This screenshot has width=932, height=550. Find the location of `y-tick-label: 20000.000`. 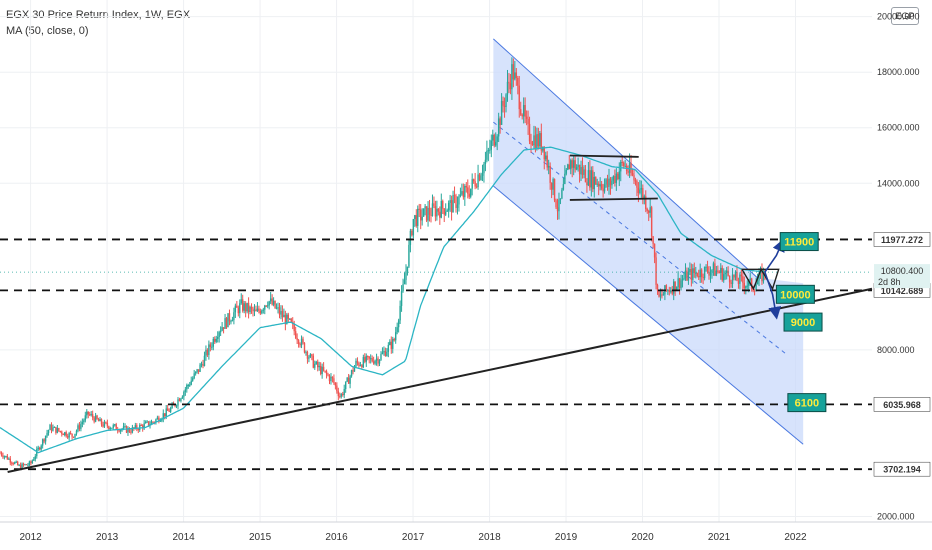

y-tick-label: 20000.000 is located at coordinates (898, 17).